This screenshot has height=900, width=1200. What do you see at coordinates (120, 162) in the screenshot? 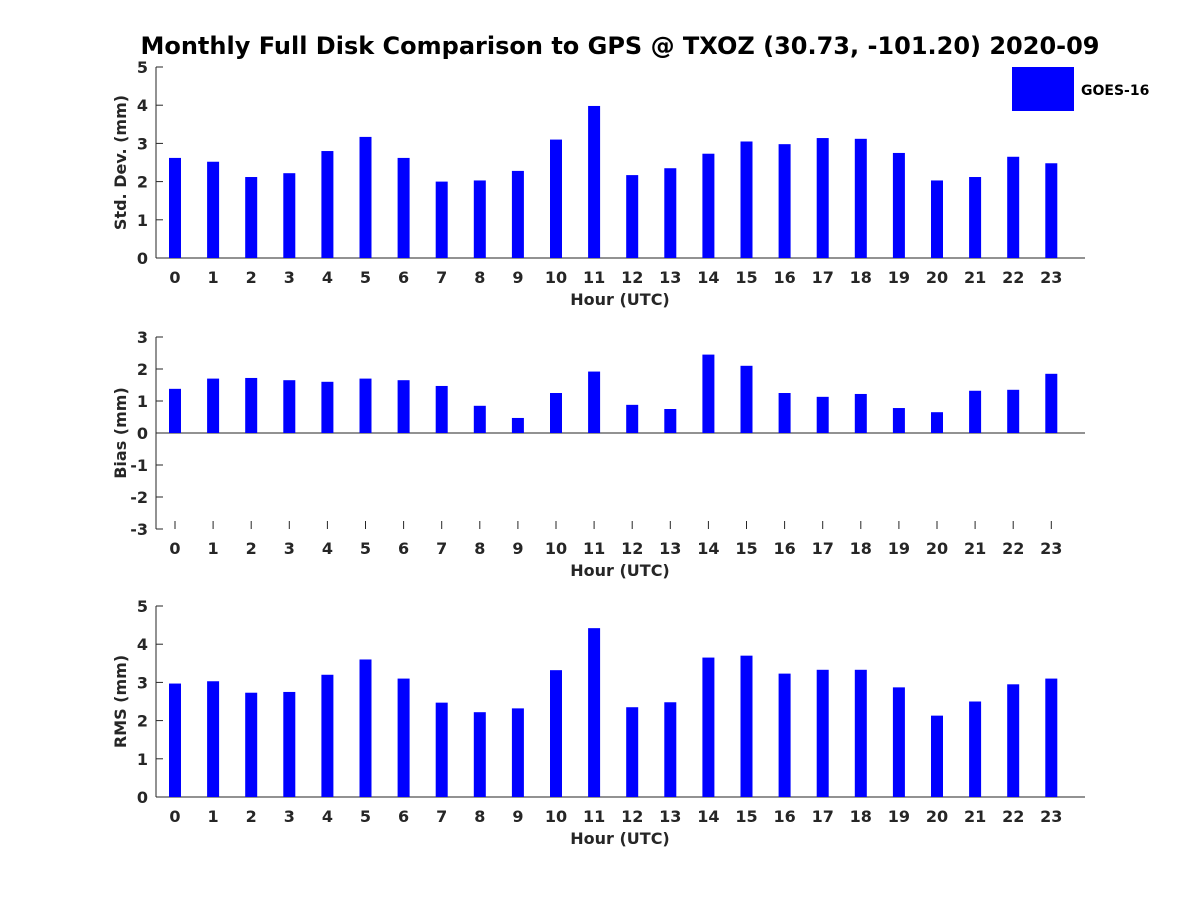
I see `y-axis-label: Std. Dev. (mm)` at bounding box center [120, 162].